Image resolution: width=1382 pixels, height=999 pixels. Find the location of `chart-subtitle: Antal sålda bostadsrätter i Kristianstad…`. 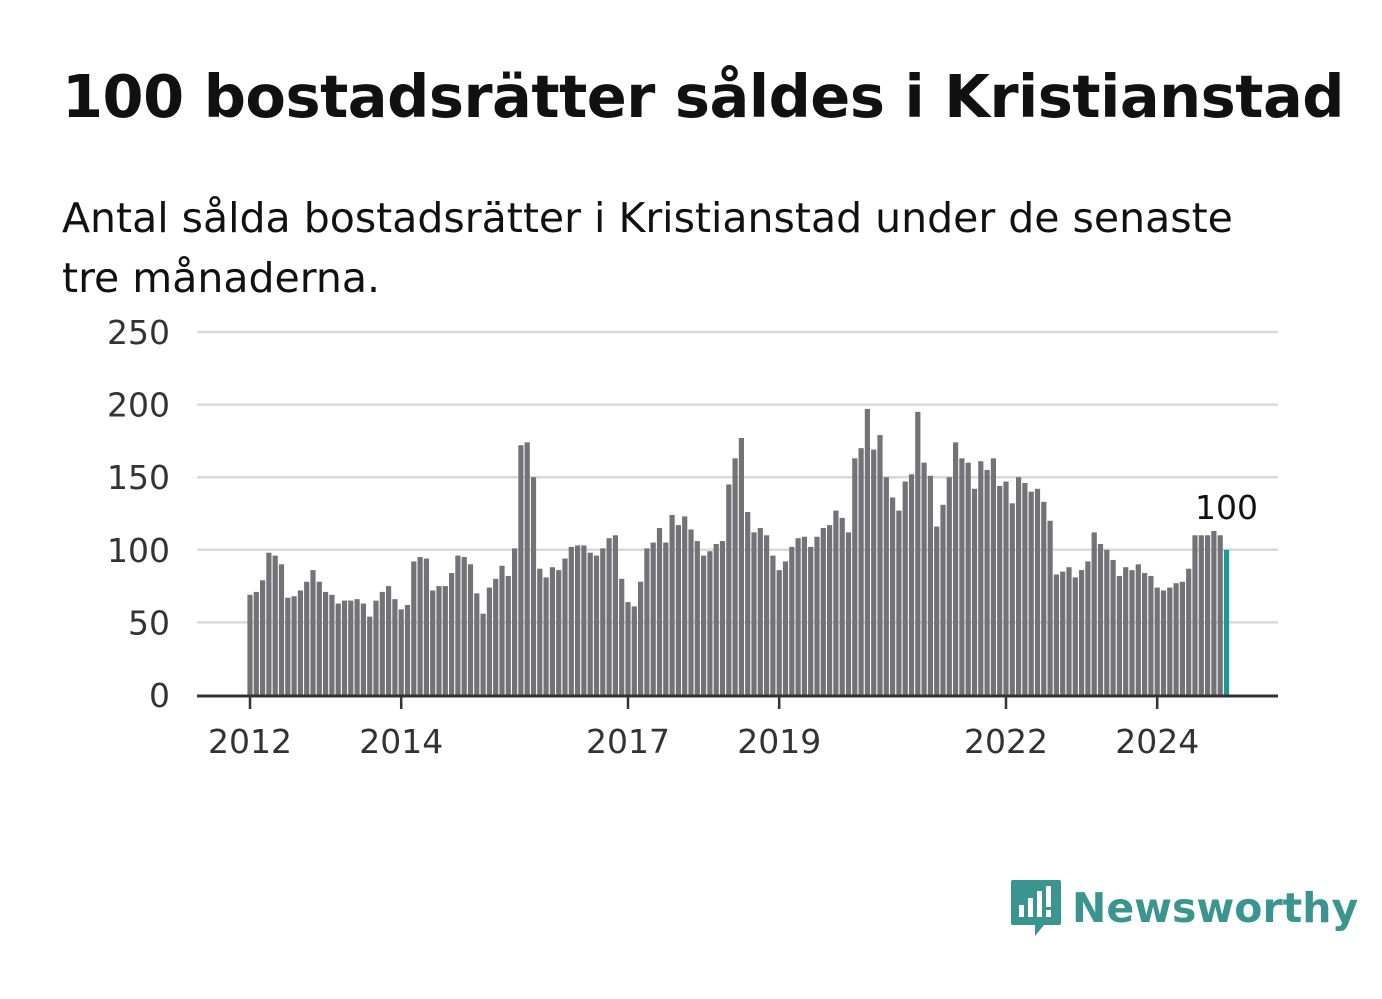

chart-subtitle: Antal sålda bostadsrätter i Kristianstad… is located at coordinates (647, 248).